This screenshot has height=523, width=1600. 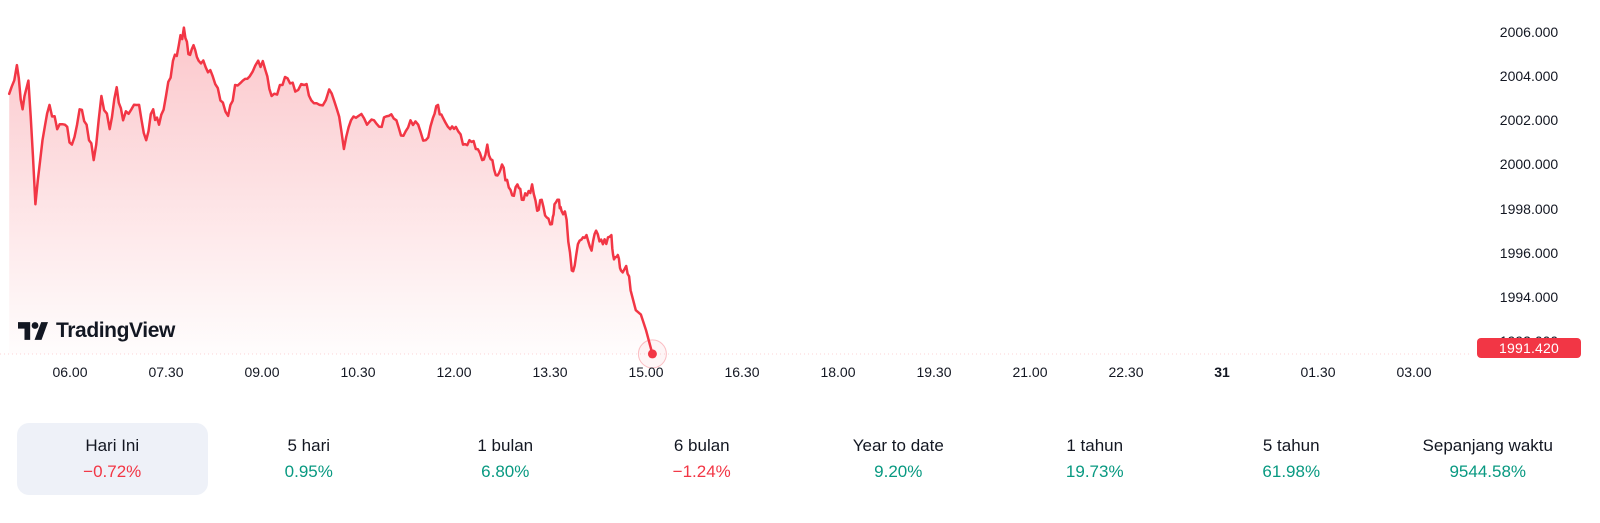 I want to click on price-tick-label: 2004.000, so click(x=1529, y=76).